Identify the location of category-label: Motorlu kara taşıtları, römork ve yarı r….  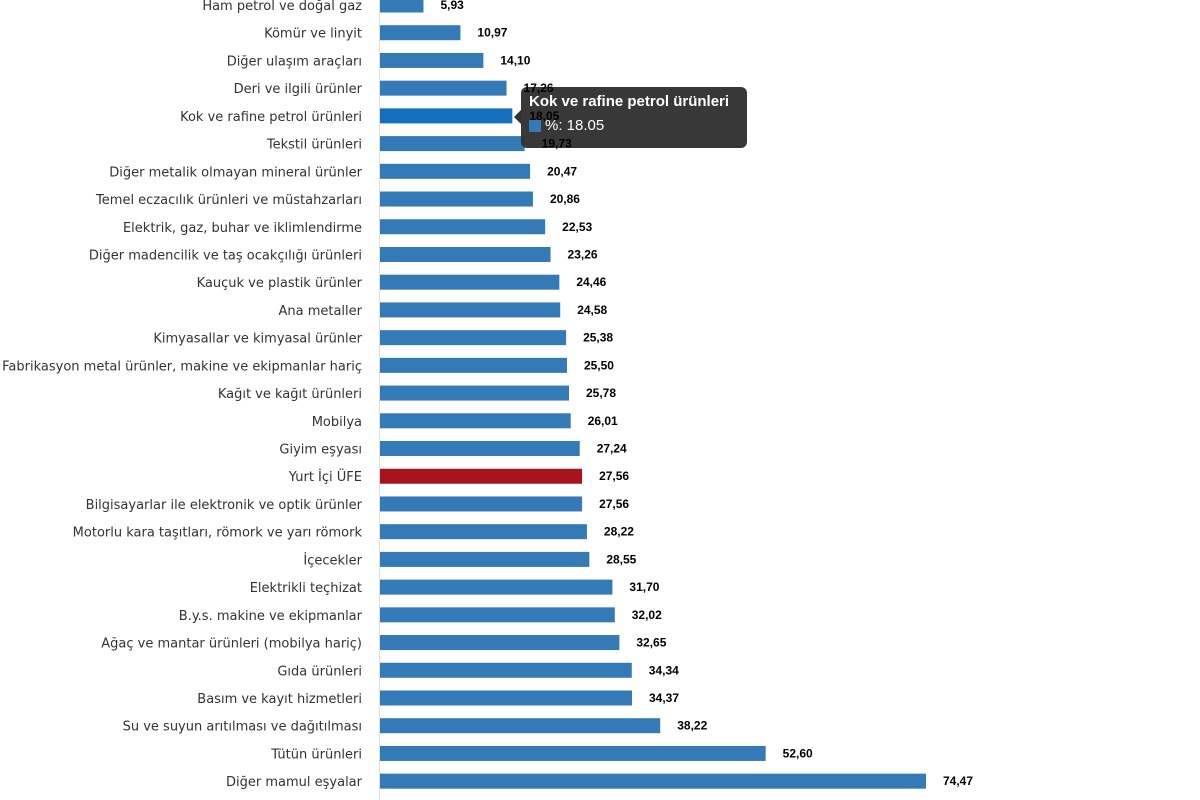
(218, 533).